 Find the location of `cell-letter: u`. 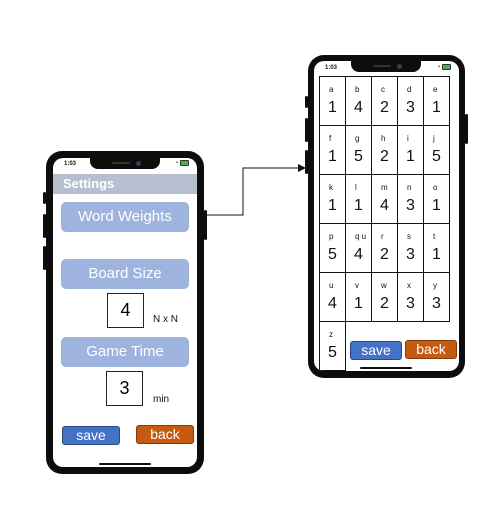

cell-letter: u is located at coordinates (331, 285).